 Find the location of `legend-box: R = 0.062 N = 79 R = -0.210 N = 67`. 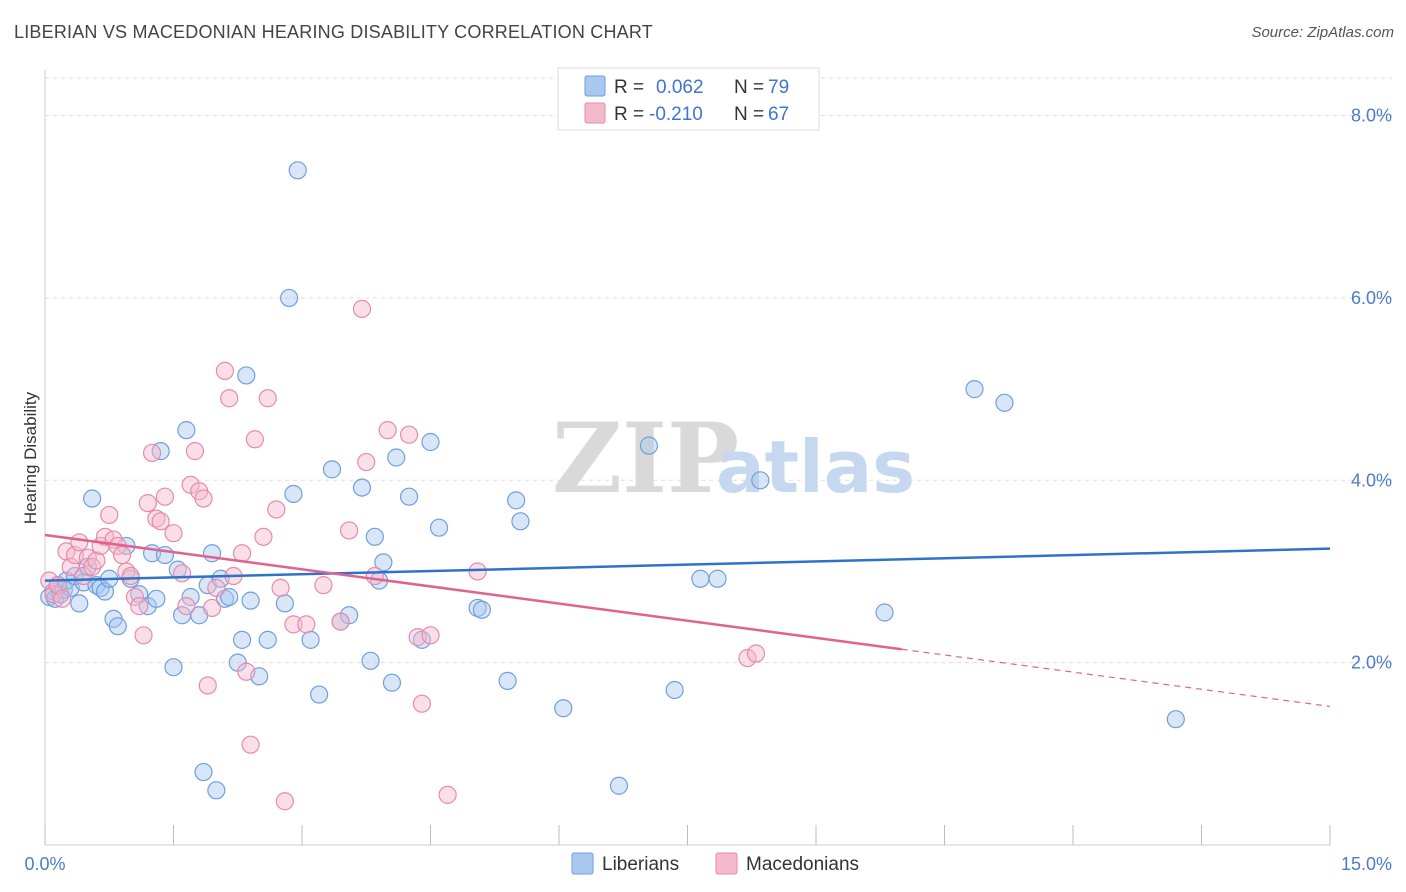

legend-box: R = 0.062 N = 79 R = -0.210 N = 67 is located at coordinates (688, 99).